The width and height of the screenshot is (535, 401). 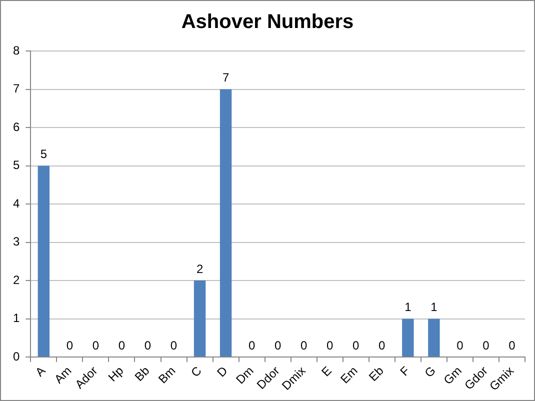 What do you see at coordinates (267, 22) in the screenshot?
I see `chart-title: Ashover Numbers` at bounding box center [267, 22].